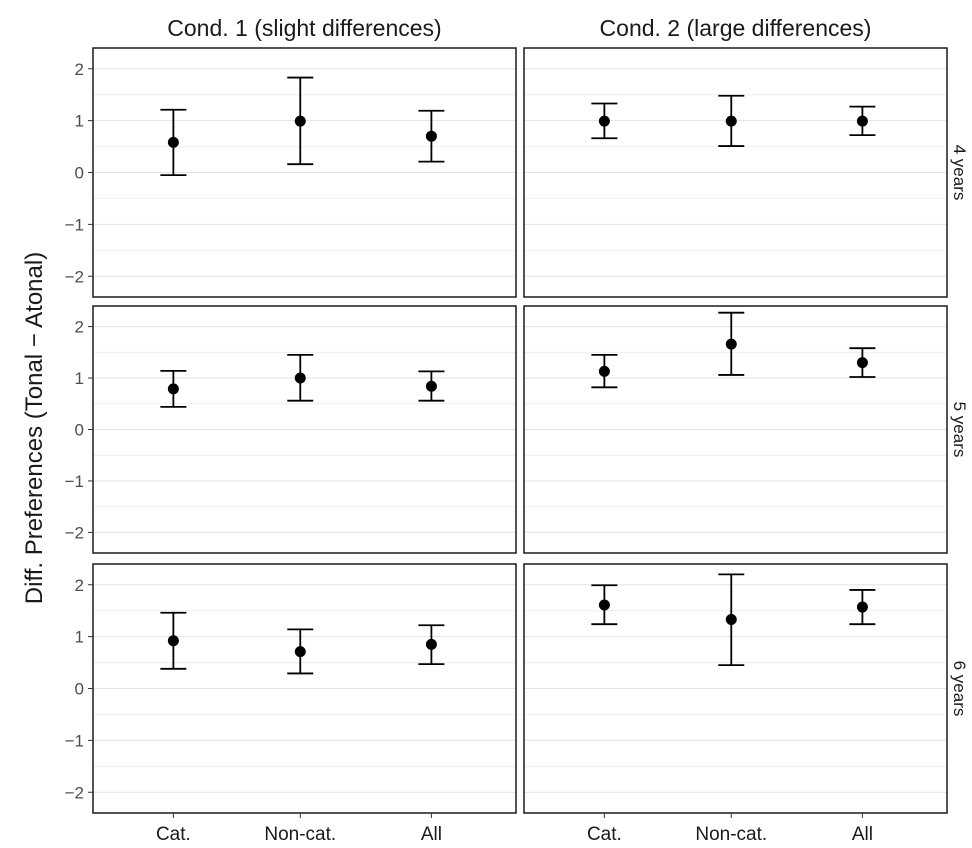 The image size is (972, 848). I want to click on panel-r1-c2, so click(735, 172).